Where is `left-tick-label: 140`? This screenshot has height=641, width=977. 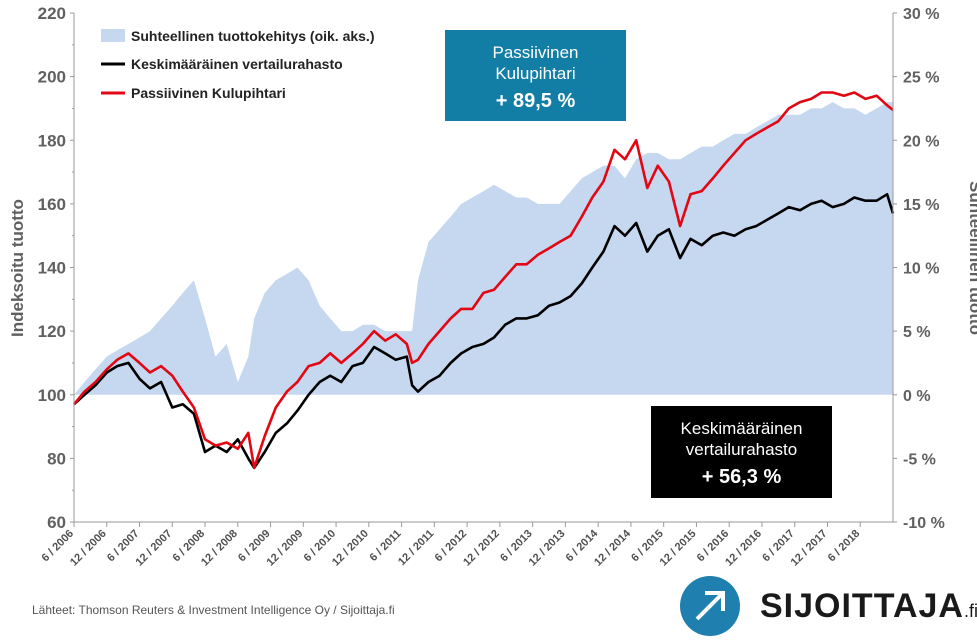 left-tick-label: 140 is located at coordinates (52, 268).